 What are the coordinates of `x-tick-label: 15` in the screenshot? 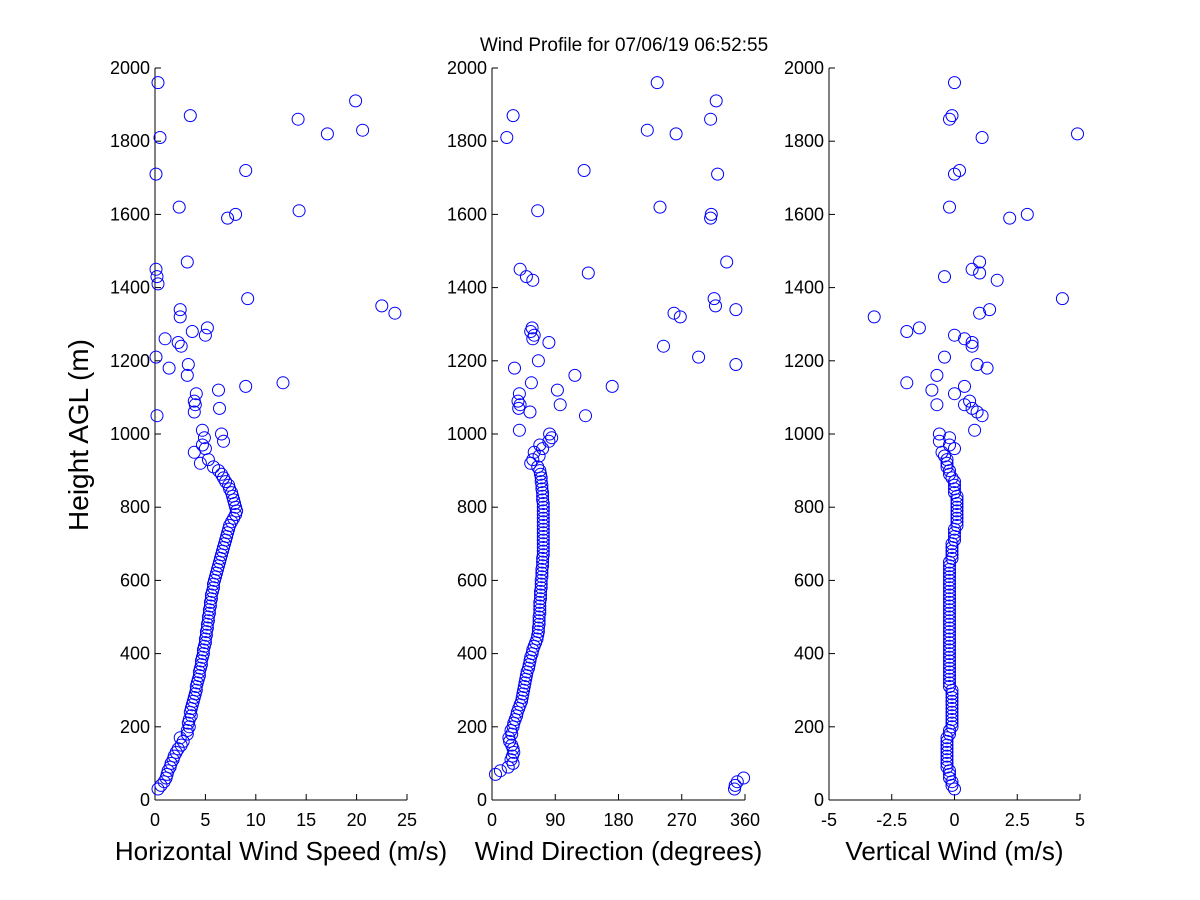 It's located at (306, 820).